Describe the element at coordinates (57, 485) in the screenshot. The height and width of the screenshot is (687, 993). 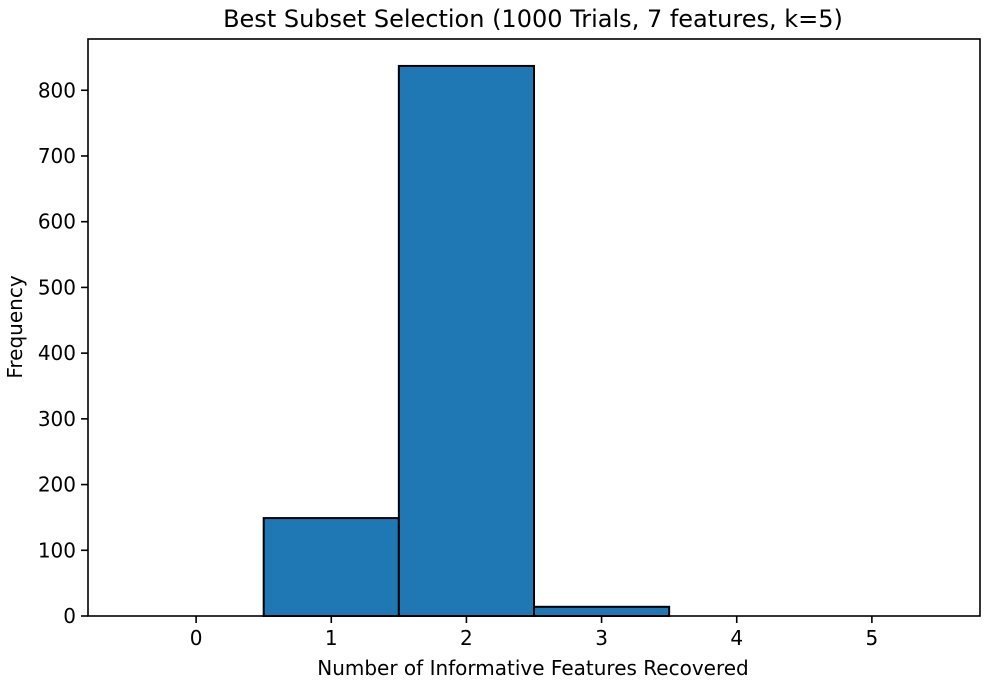
I see `y-tick-label: 200` at that location.